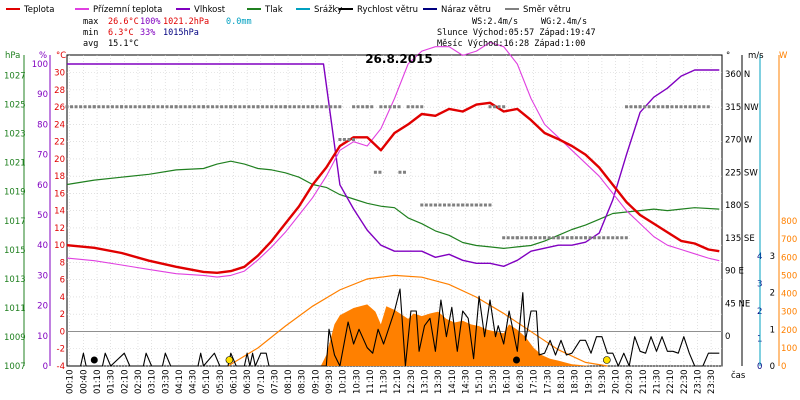  Describe the element at coordinates (234, 382) in the screenshot. I see `x-tick-label: 06:10` at that location.